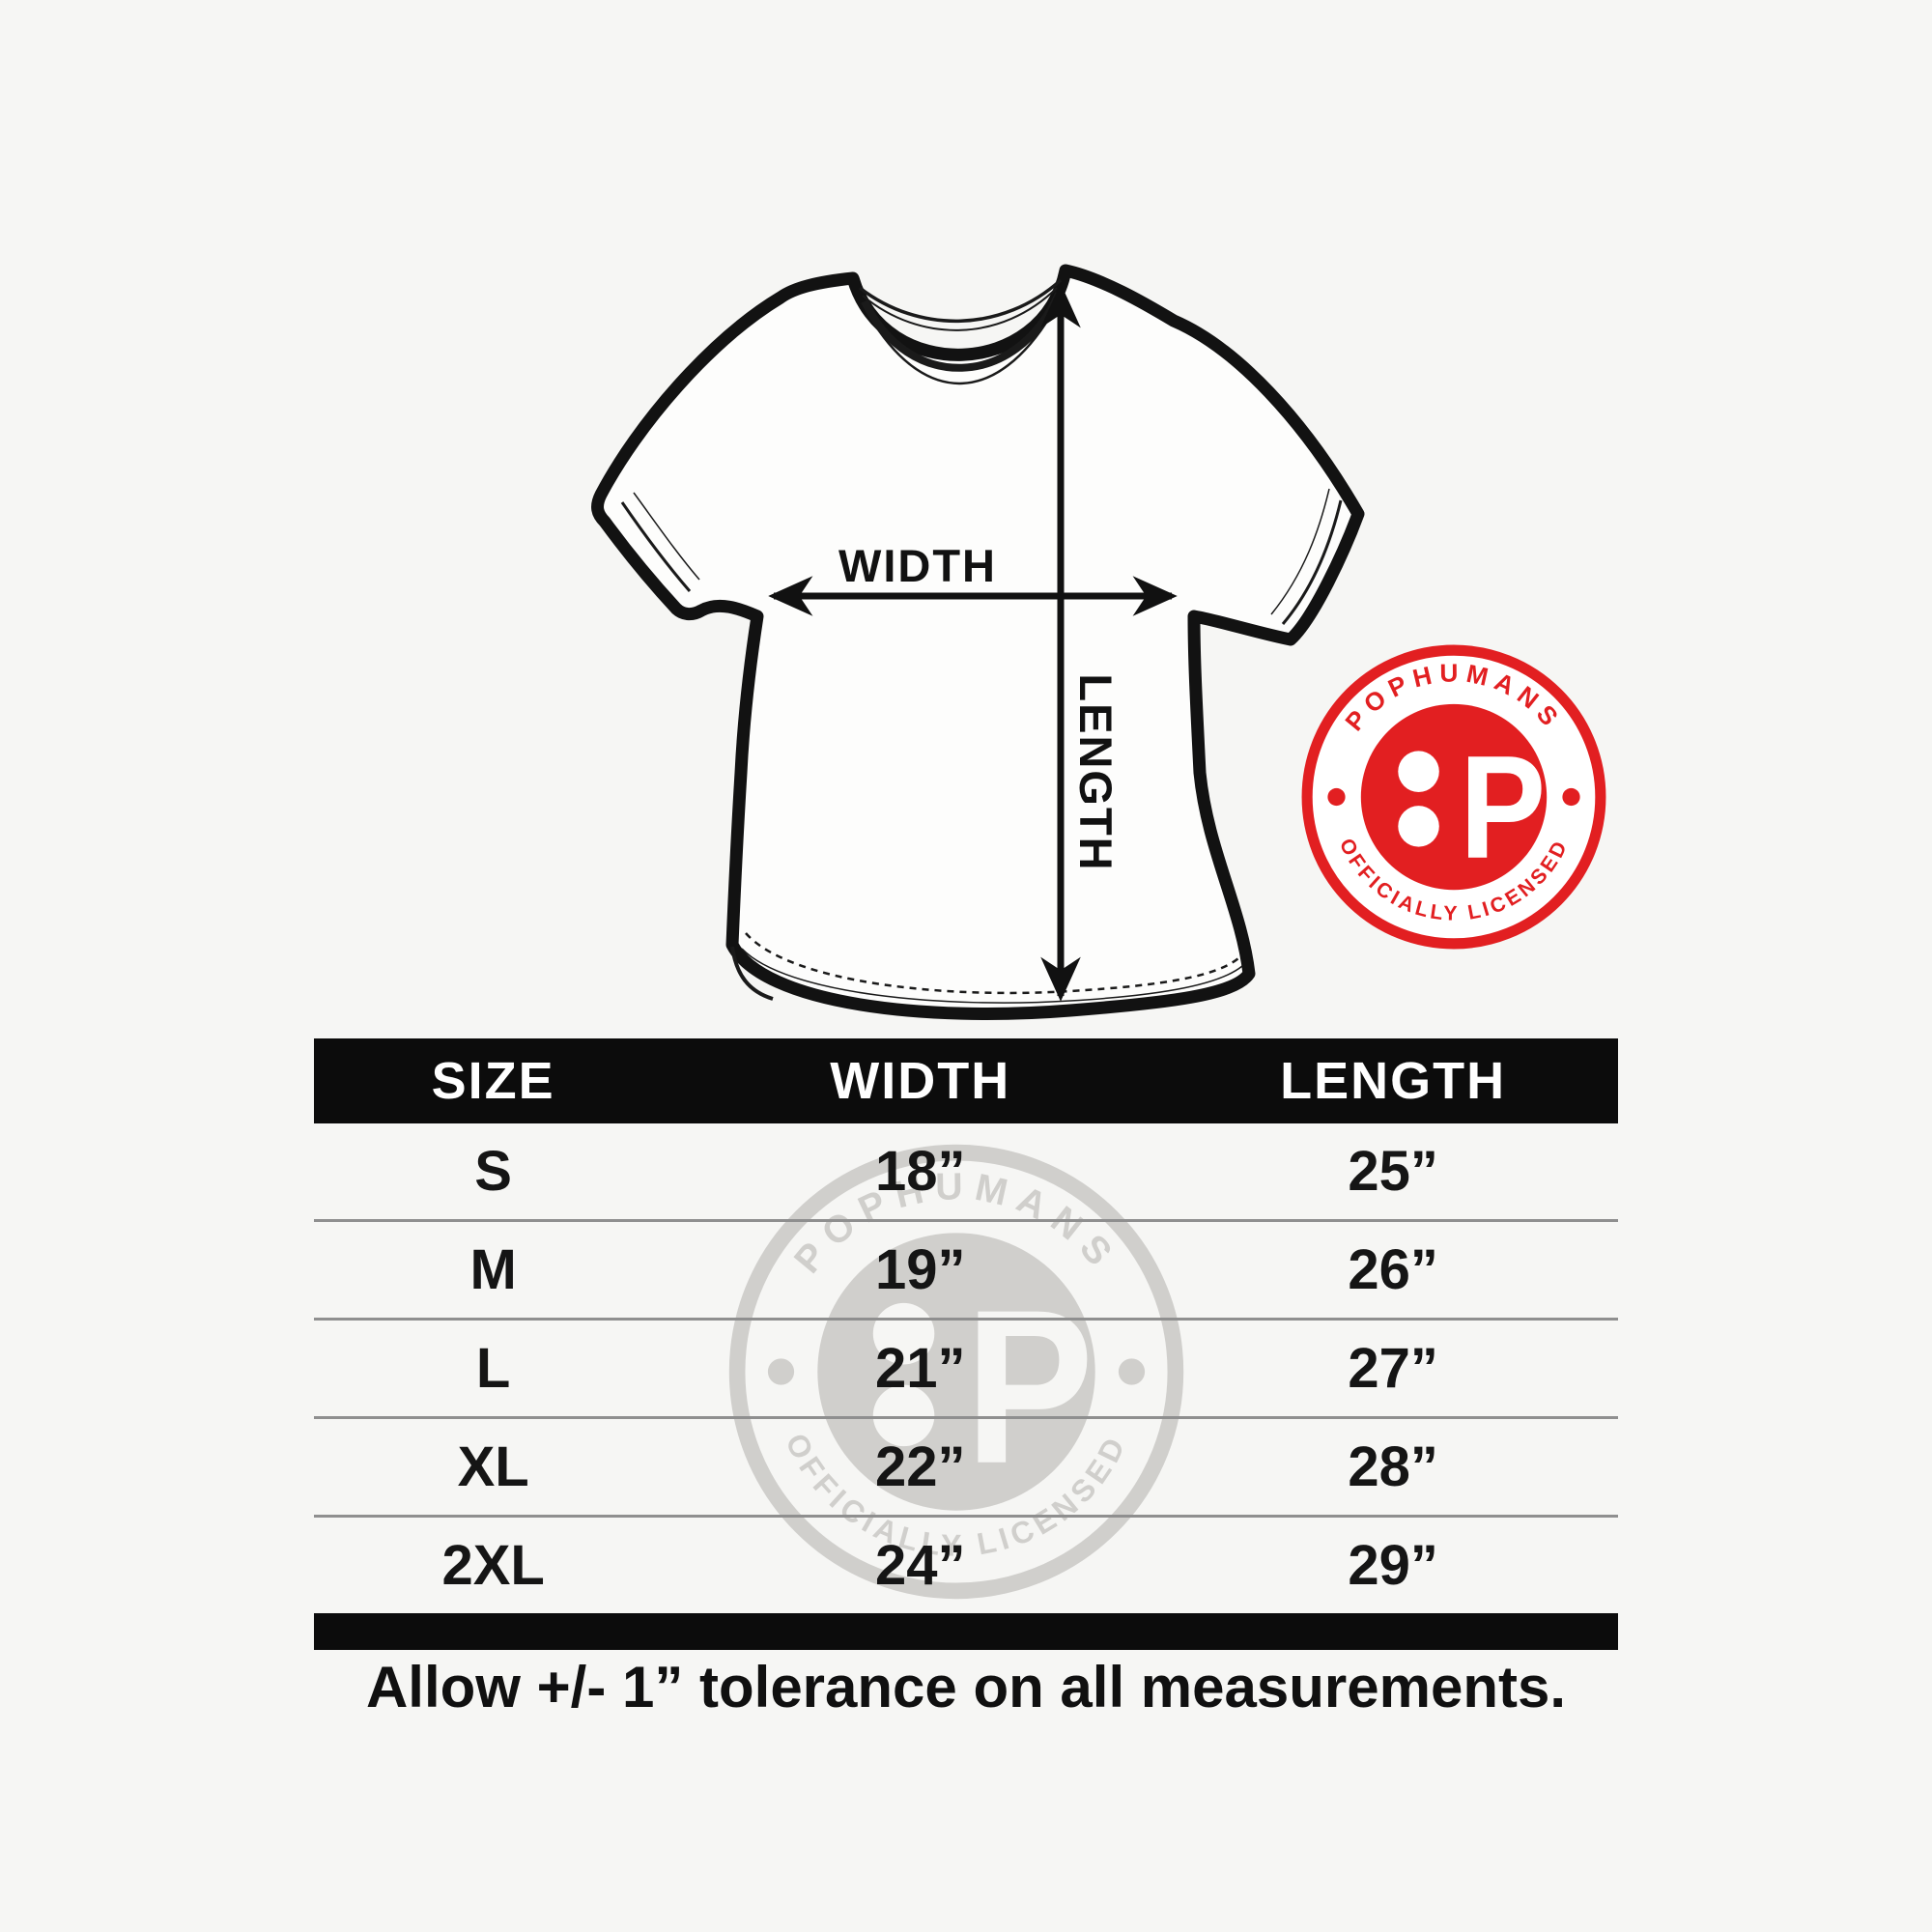 The image size is (1932, 1932). What do you see at coordinates (917, 565) in the screenshot?
I see `width-label: WIDTH` at bounding box center [917, 565].